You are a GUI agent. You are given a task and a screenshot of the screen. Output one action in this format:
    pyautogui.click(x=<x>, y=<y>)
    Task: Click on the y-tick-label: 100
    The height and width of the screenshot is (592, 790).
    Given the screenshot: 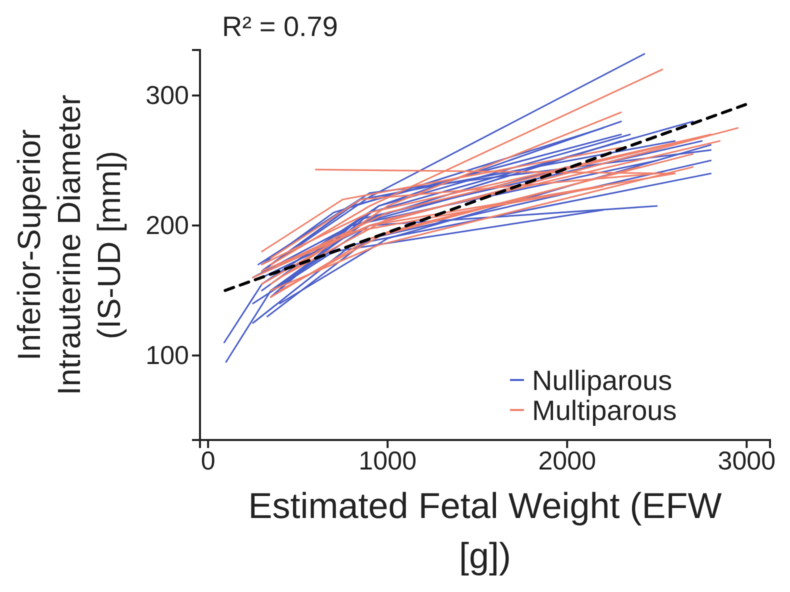 What is the action you would take?
    pyautogui.click(x=167, y=355)
    